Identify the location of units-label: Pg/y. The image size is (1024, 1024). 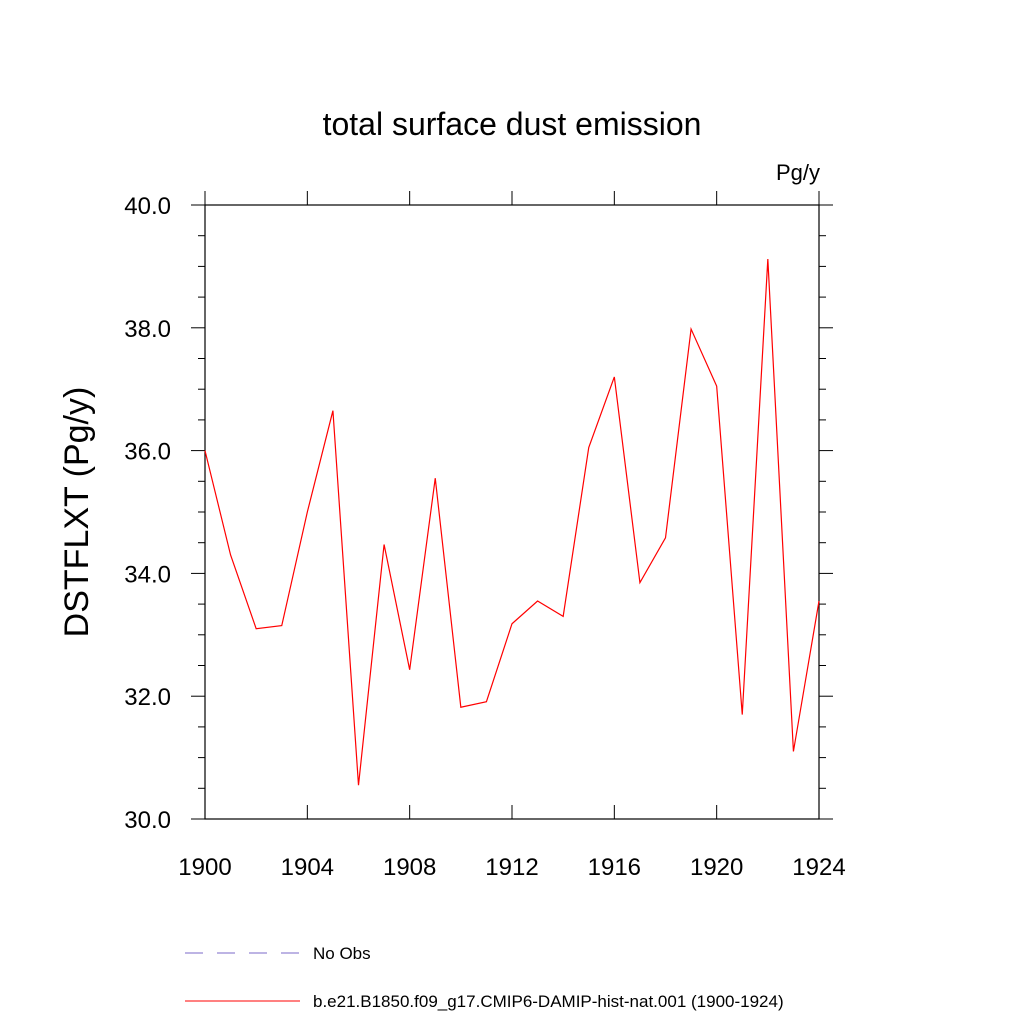
(798, 172).